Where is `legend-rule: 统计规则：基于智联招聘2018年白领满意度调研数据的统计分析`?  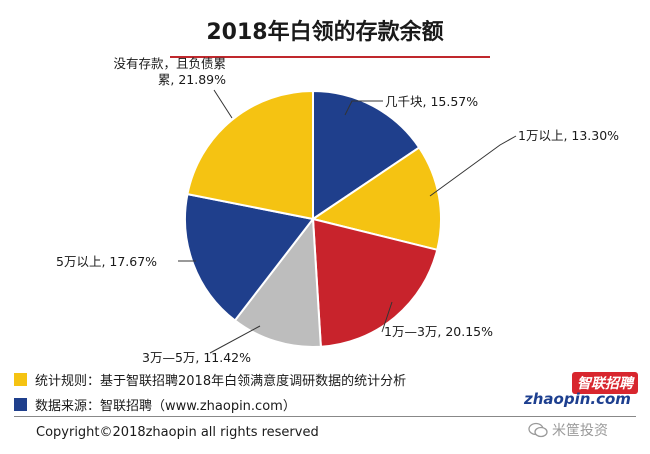
legend-rule: 统计规则：基于智联招聘2018年白领满意度调研数据的统计分析 is located at coordinates (210, 379).